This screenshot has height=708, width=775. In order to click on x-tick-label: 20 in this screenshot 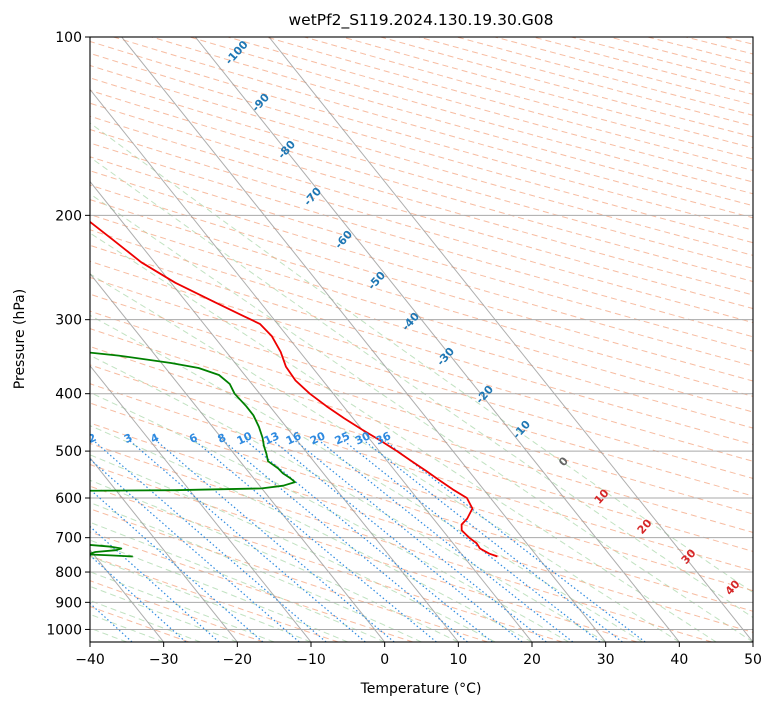, I will do `click(532, 660)`.